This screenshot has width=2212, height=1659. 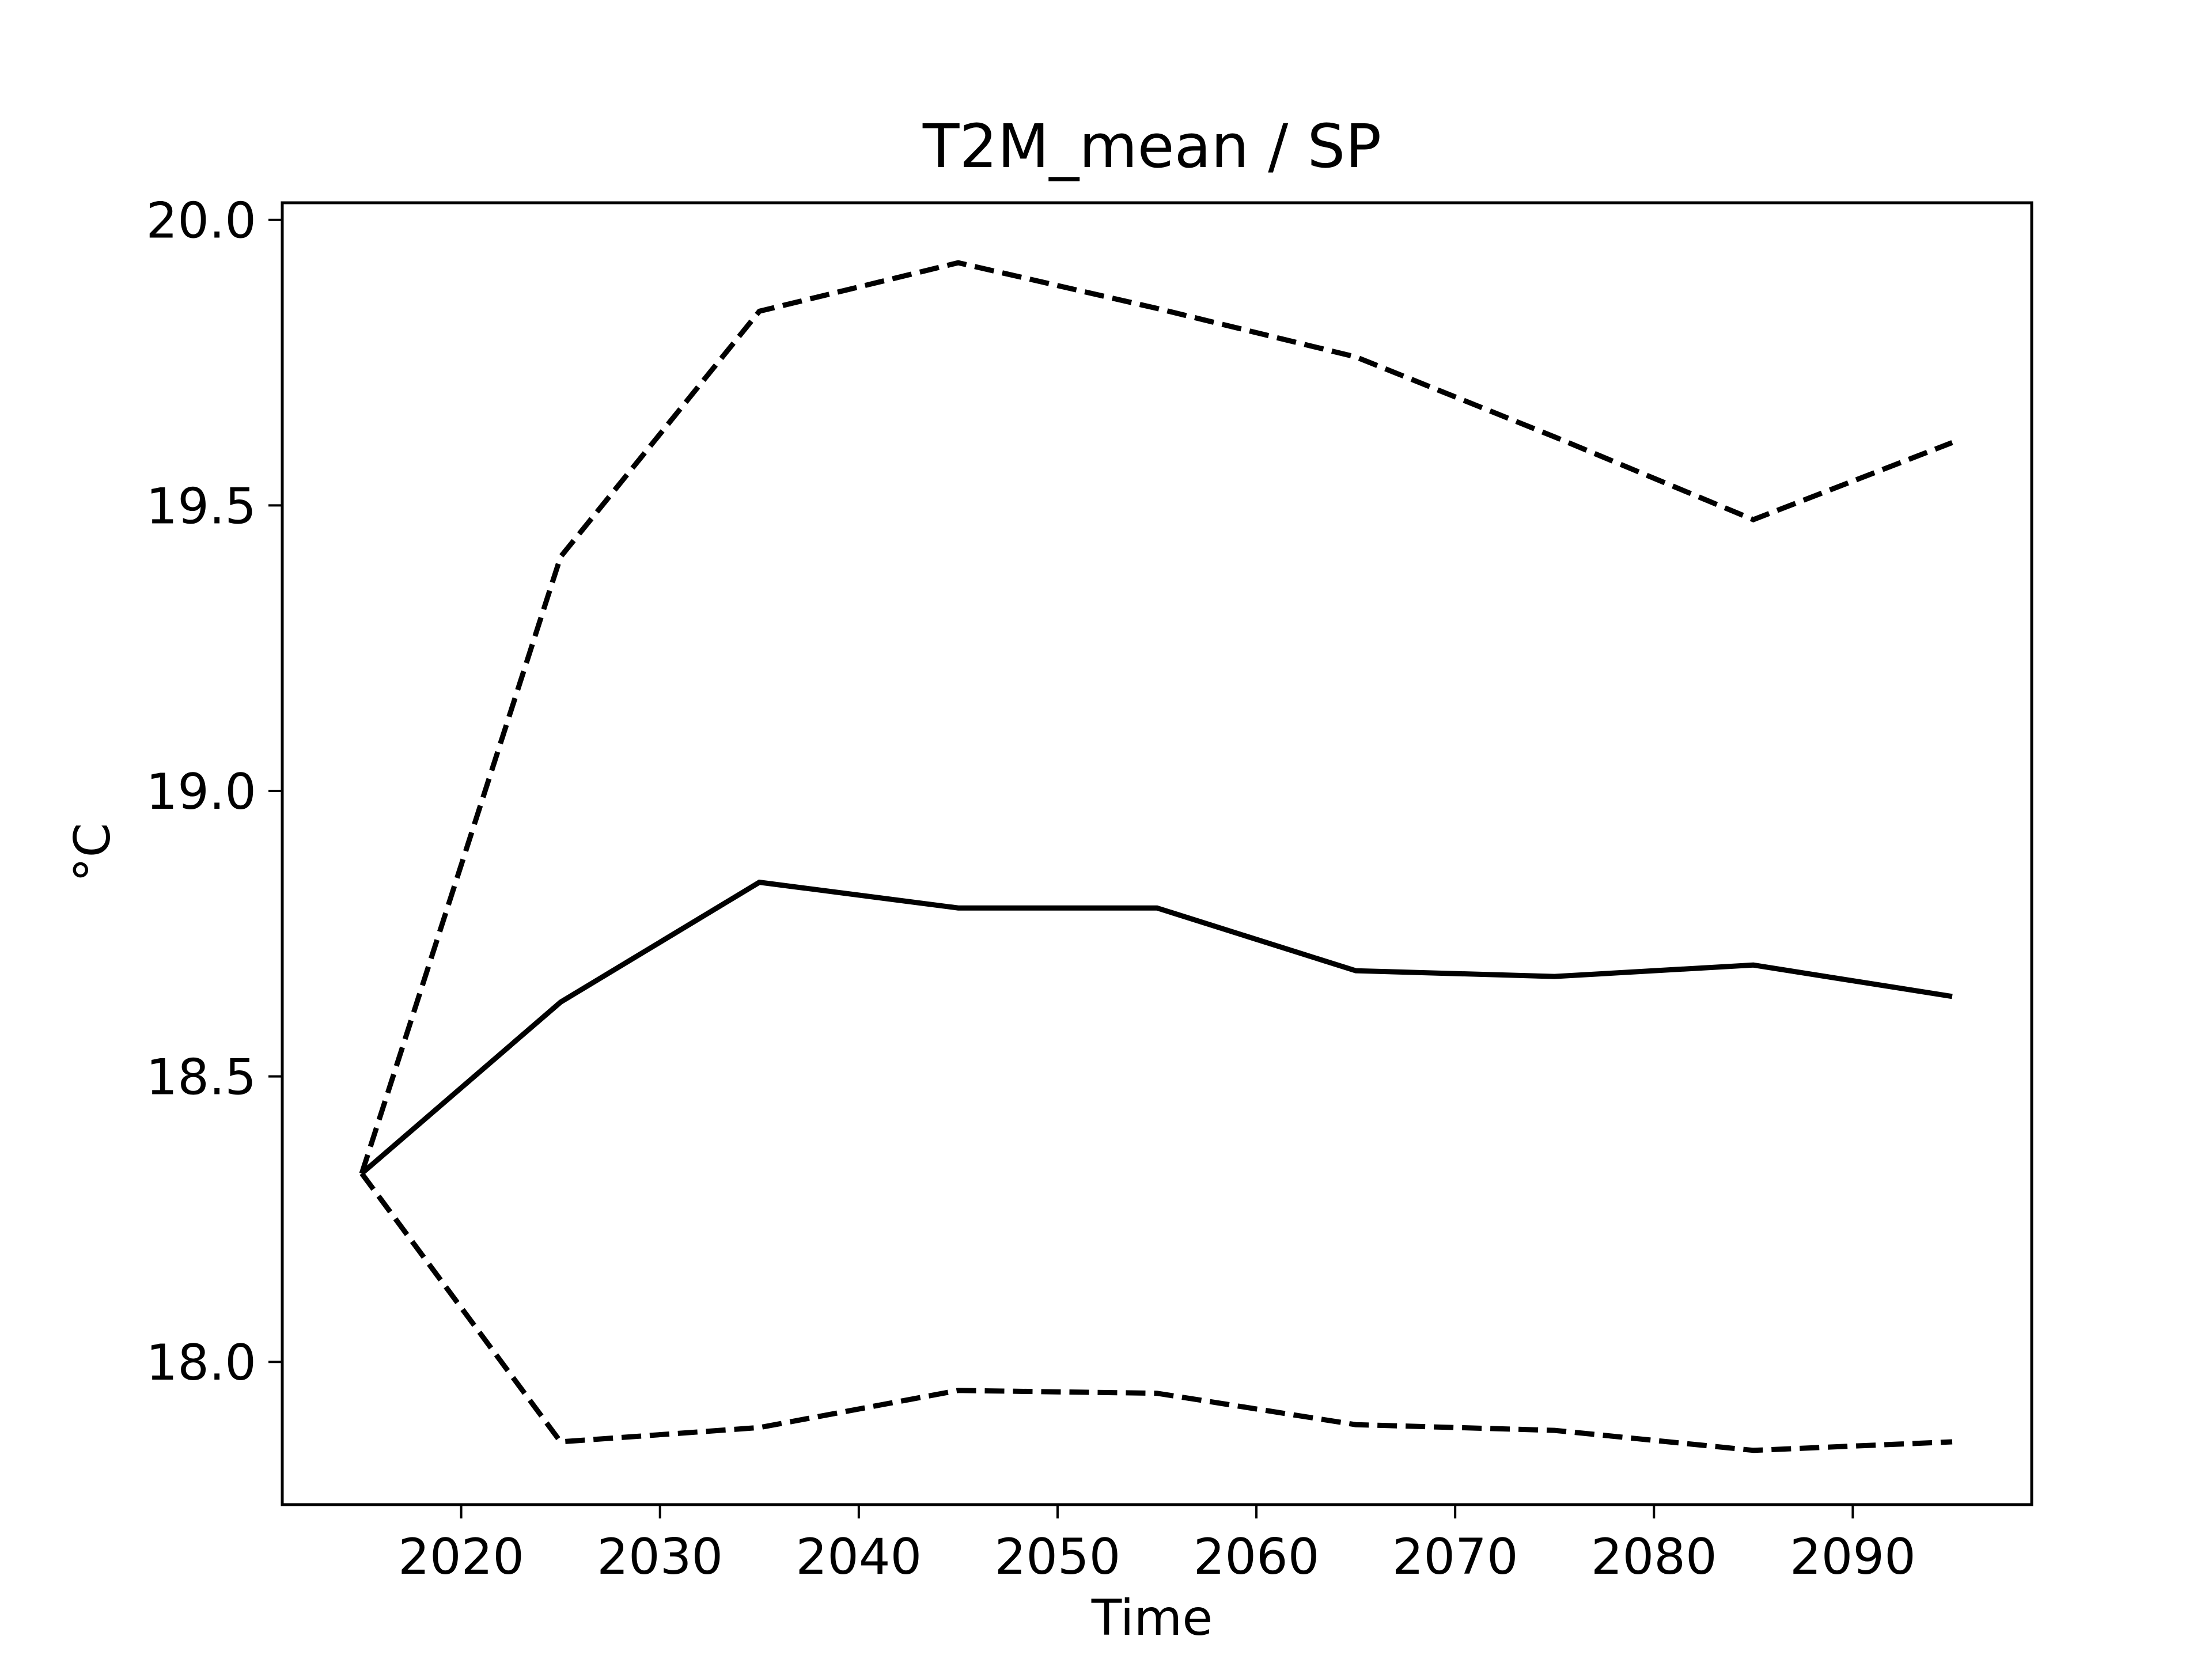 What do you see at coordinates (1455, 1557) in the screenshot?
I see `x-tick-label: 2070` at bounding box center [1455, 1557].